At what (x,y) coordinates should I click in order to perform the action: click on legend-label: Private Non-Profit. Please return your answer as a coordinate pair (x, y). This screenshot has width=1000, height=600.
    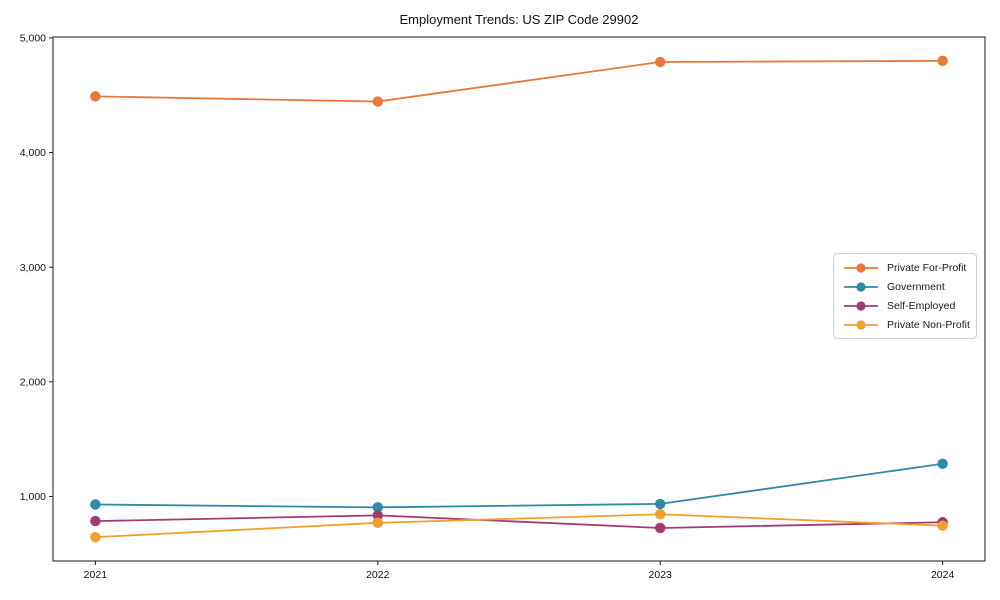
    Looking at the image, I should click on (928, 324).